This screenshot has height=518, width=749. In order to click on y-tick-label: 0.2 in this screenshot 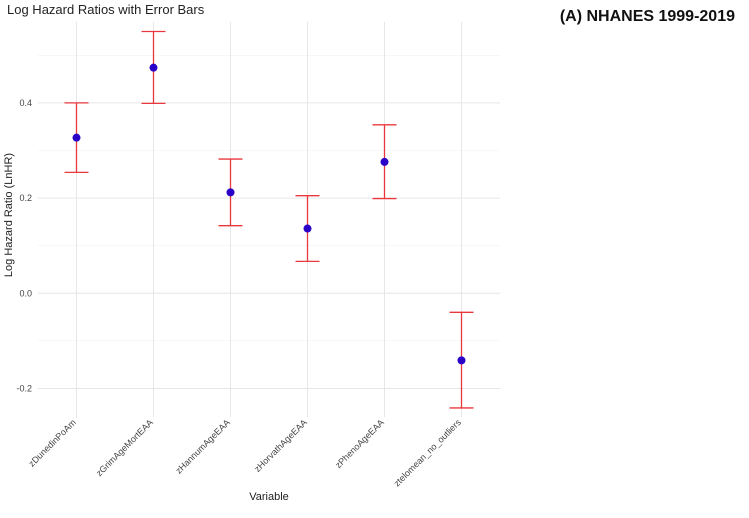, I will do `click(25, 198)`.